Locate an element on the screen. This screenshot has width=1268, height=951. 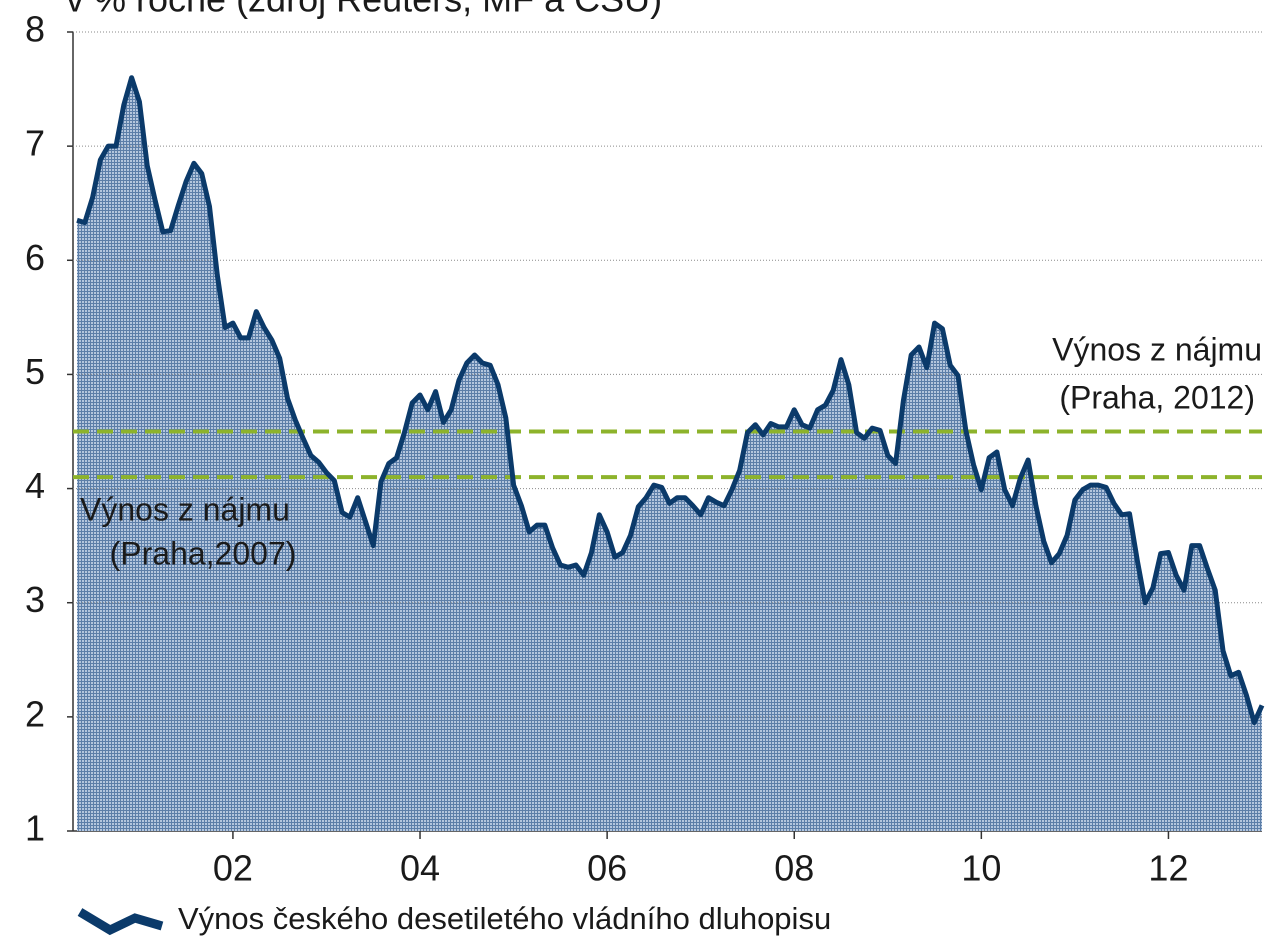
x-tick-label: 06 is located at coordinates (607, 868).